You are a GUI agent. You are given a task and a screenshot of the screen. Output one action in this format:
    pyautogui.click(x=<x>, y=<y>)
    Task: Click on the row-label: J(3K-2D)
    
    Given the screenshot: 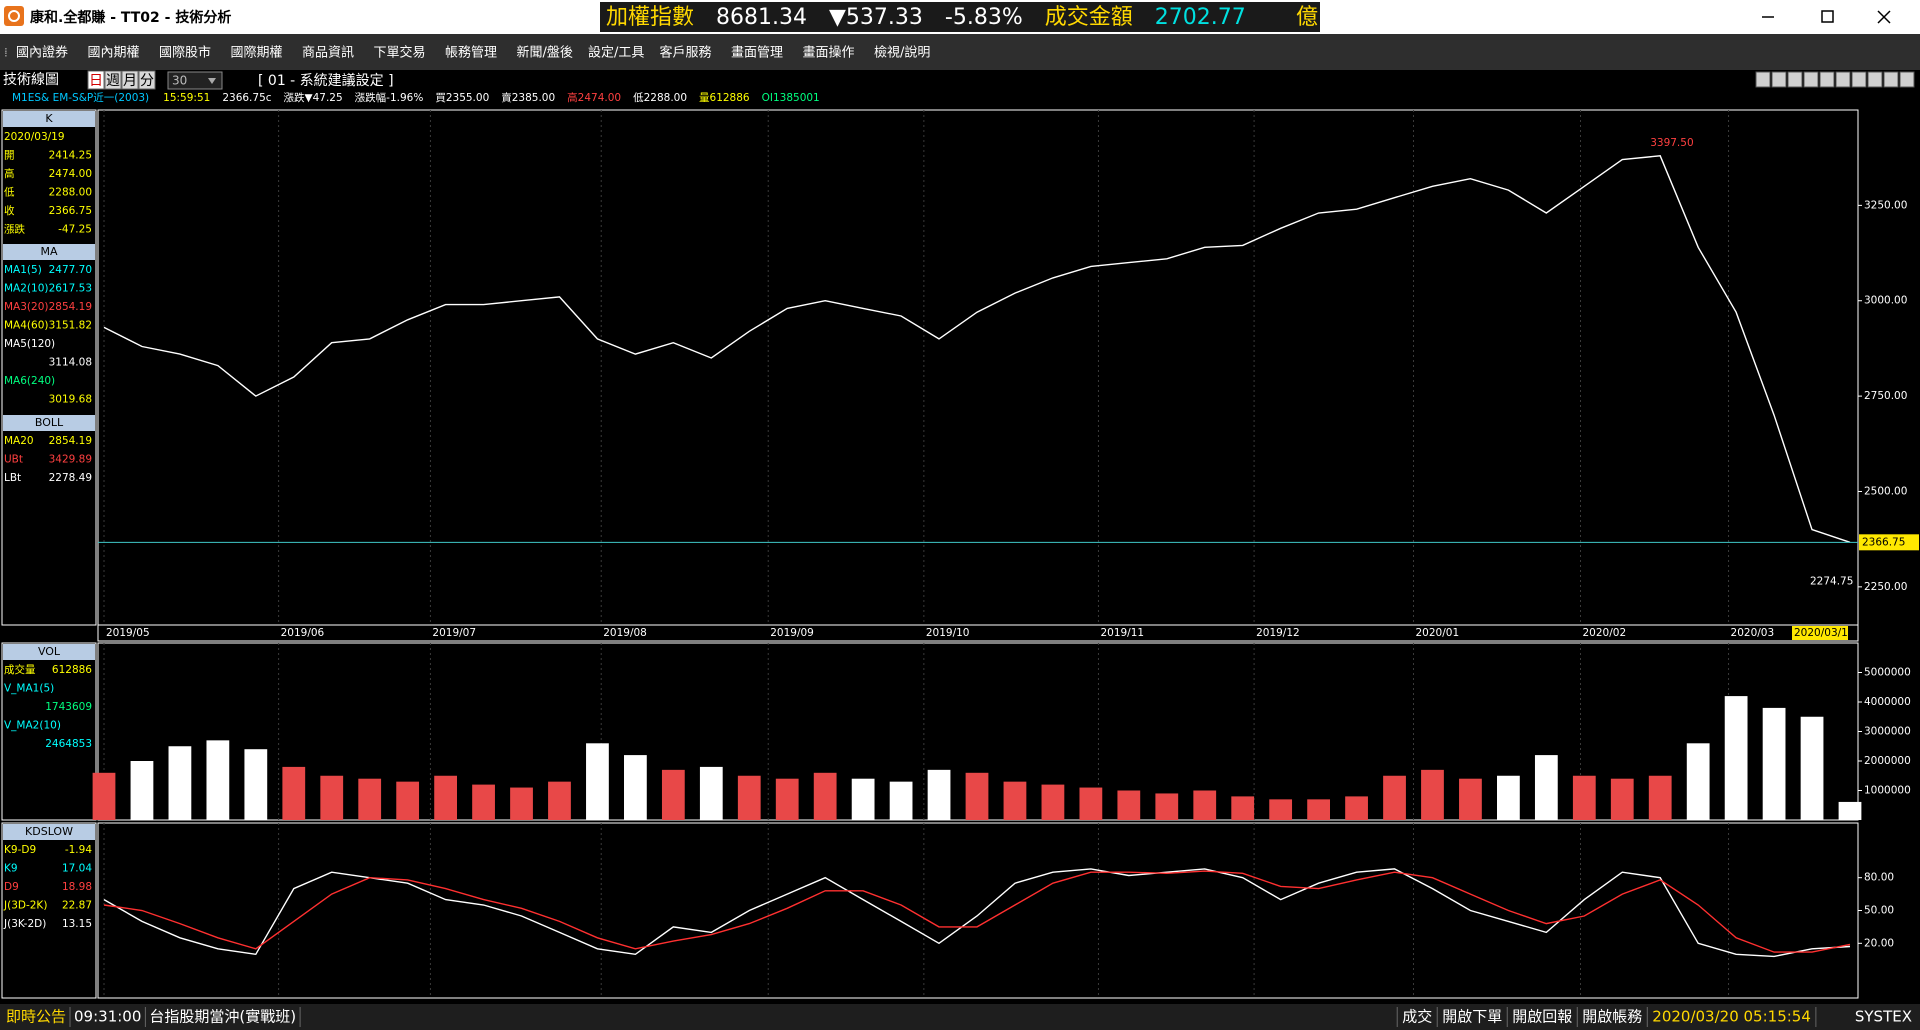 What is the action you would take?
    pyautogui.click(x=24, y=924)
    